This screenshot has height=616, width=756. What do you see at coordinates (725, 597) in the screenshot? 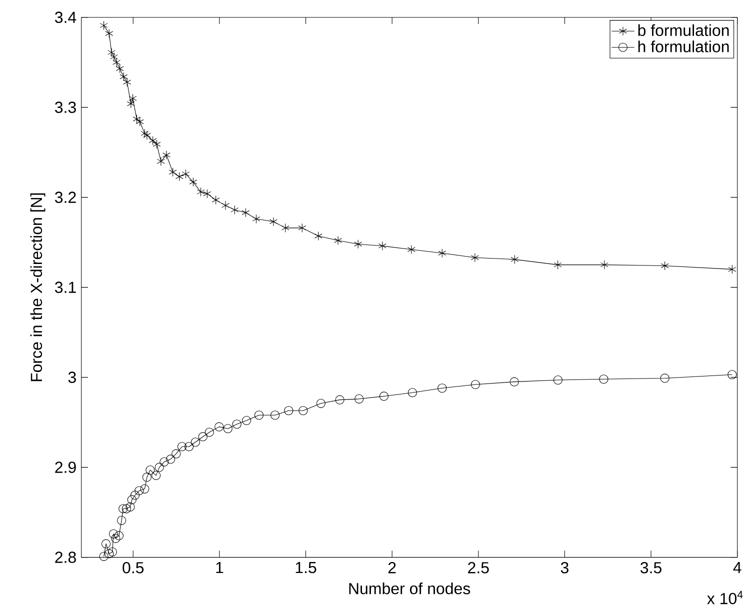
I see `text: x 10$^{4}$` at bounding box center [725, 597].